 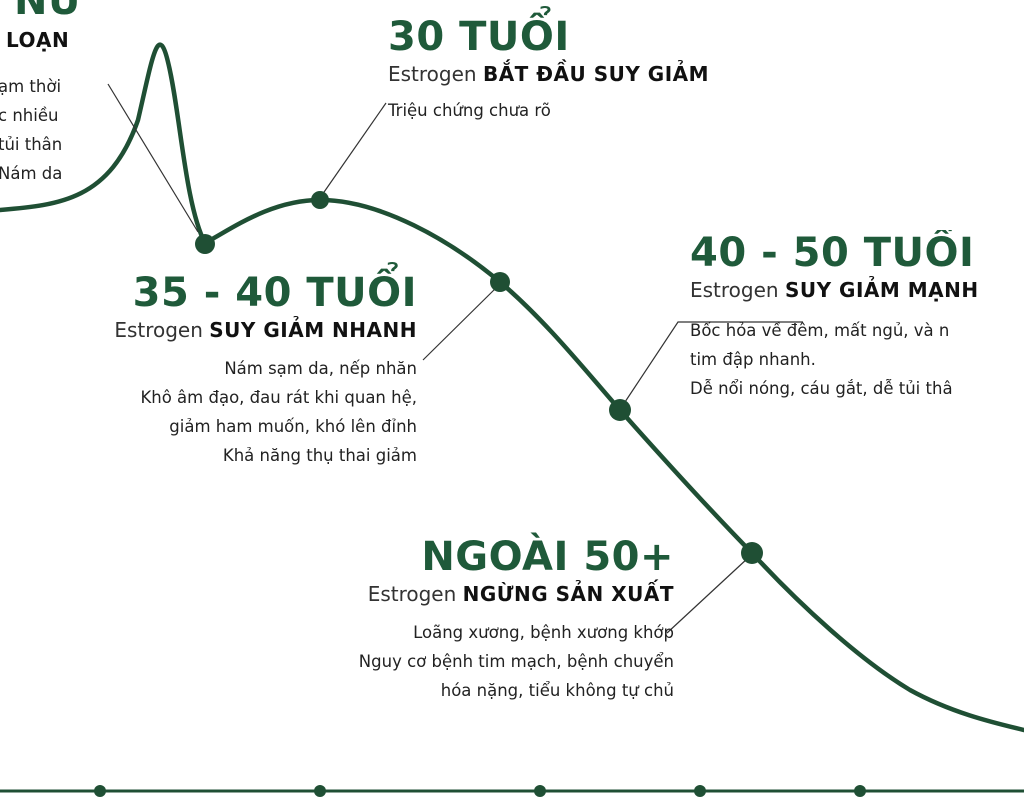 What do you see at coordinates (31, 130) in the screenshot?
I see `stage-teen-lines: ạm thời c nhiều tủi thân Nám da` at bounding box center [31, 130].